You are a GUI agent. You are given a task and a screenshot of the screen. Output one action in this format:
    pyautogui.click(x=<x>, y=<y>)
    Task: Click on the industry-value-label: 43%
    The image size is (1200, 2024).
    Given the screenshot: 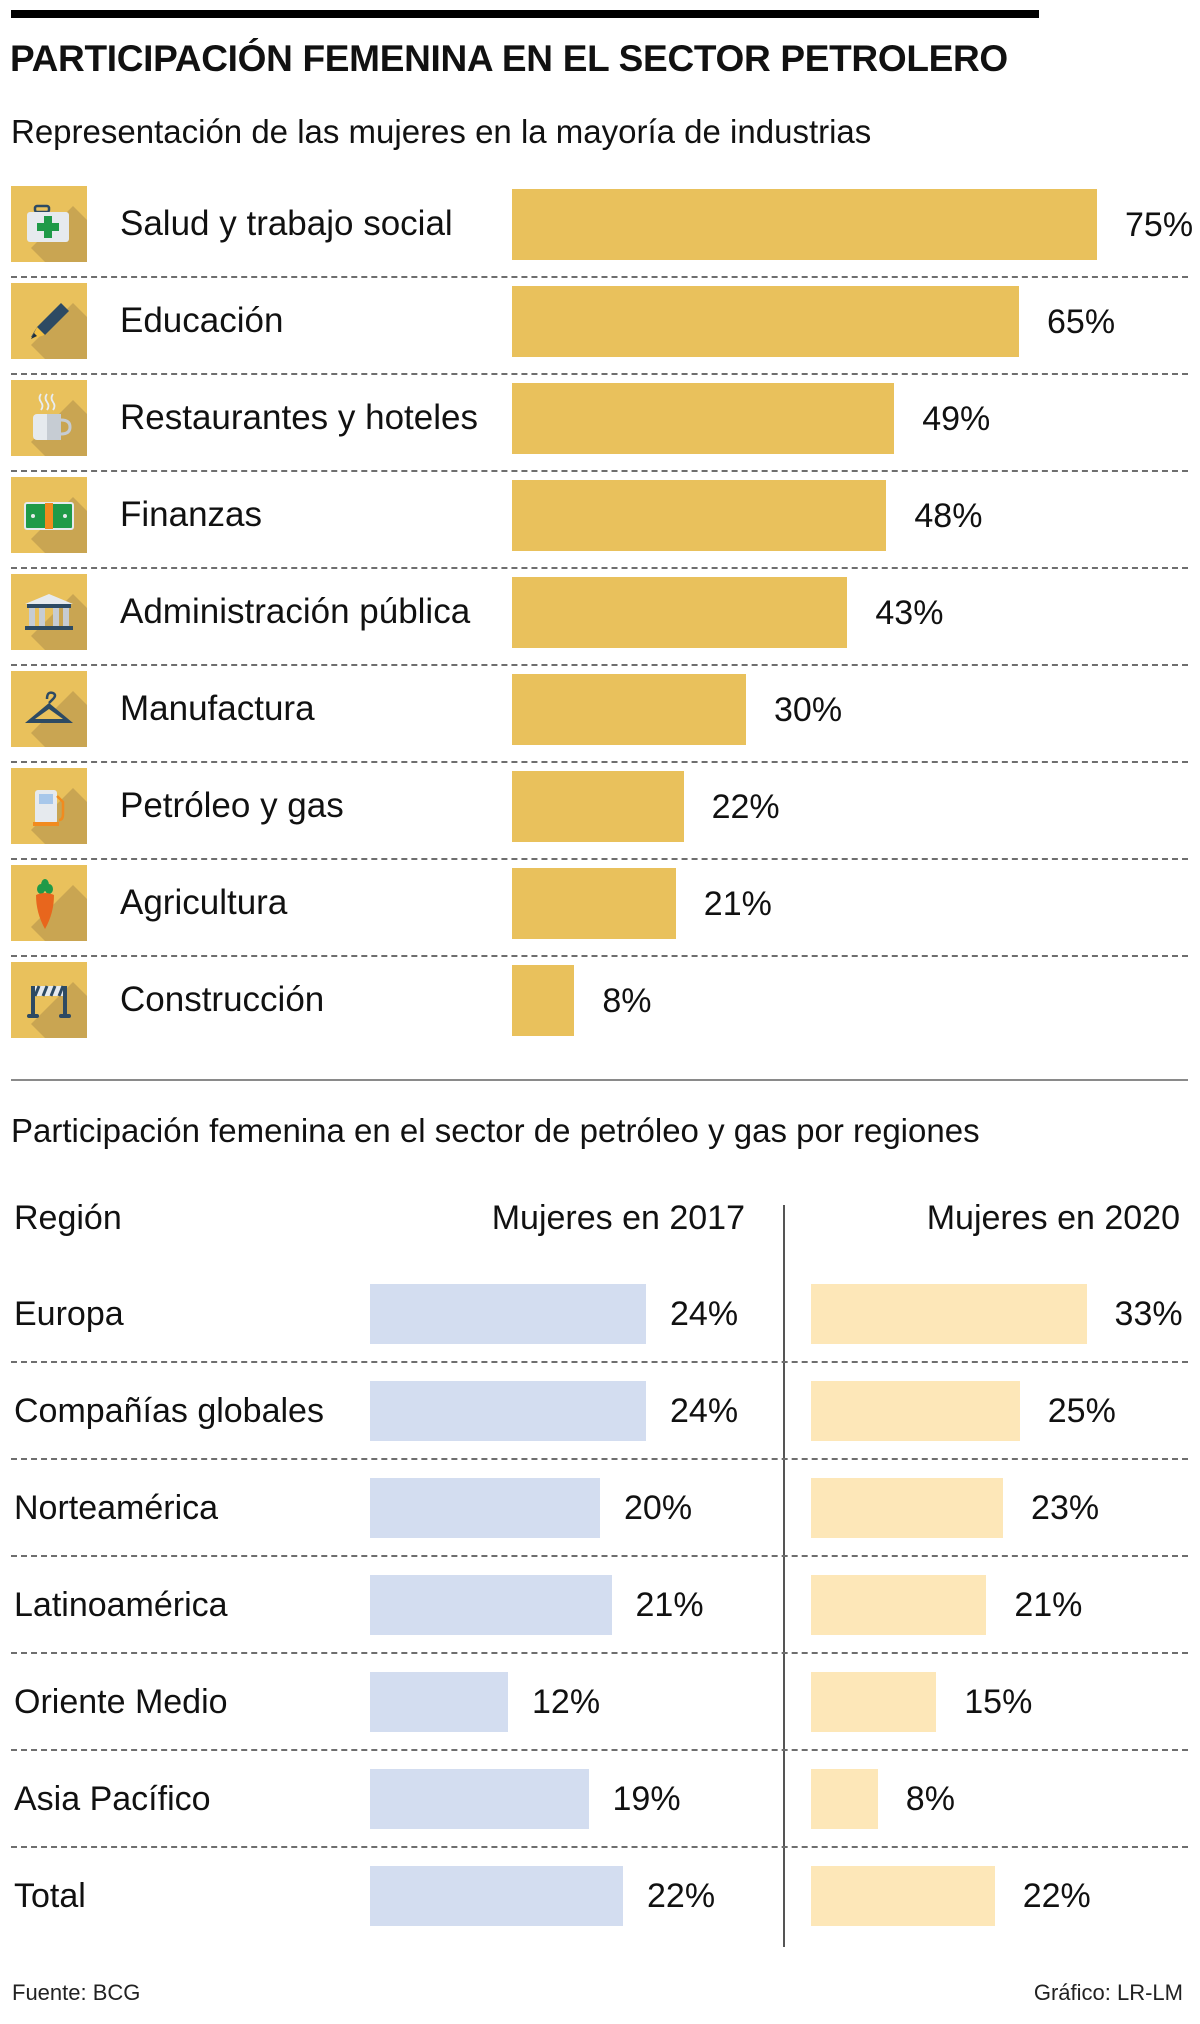 What is the action you would take?
    pyautogui.click(x=909, y=613)
    